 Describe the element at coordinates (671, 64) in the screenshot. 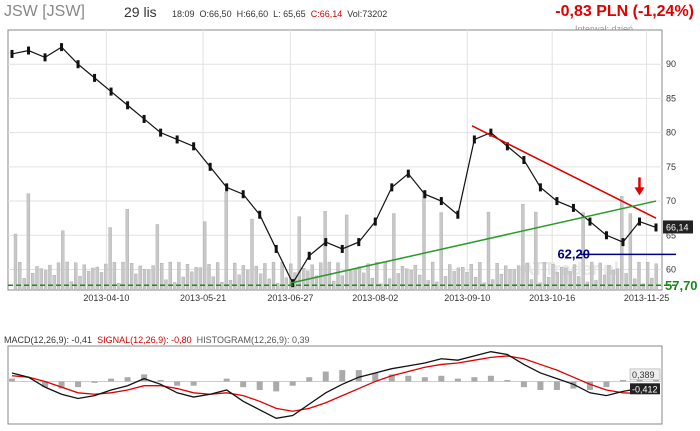

I see `y-tick-label: 90` at that location.